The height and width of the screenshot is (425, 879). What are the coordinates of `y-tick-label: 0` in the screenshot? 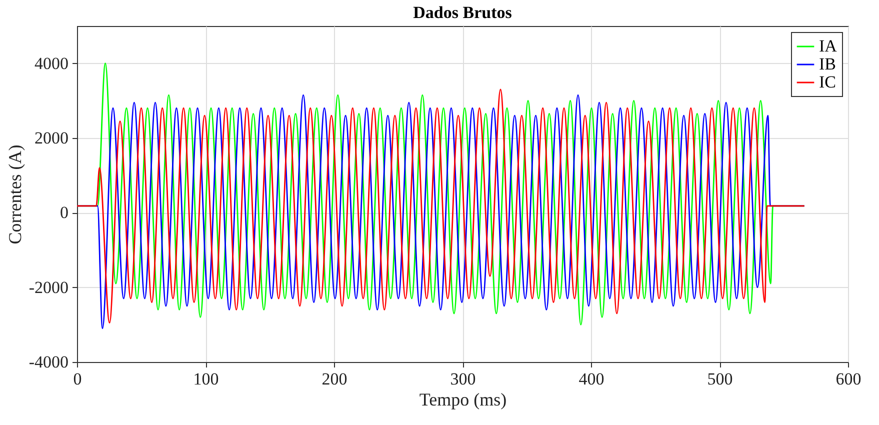 It's located at (64, 212).